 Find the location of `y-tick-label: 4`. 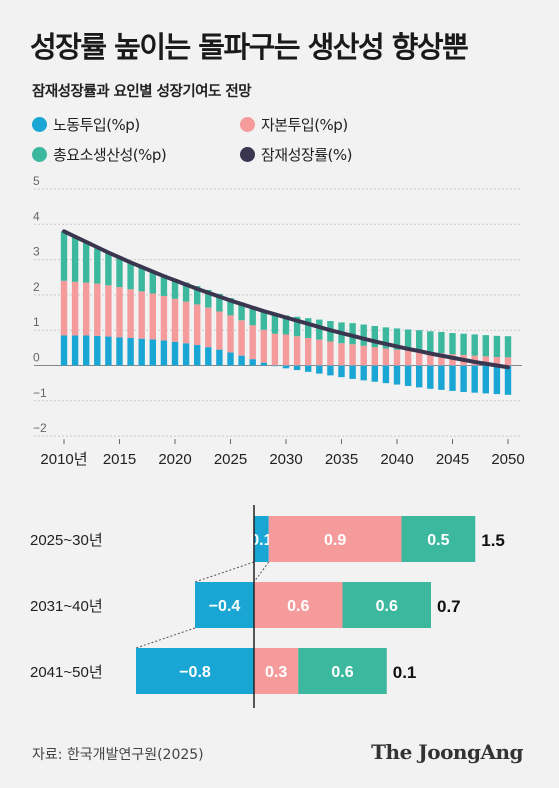

y-tick-label: 4 is located at coordinates (36, 216).